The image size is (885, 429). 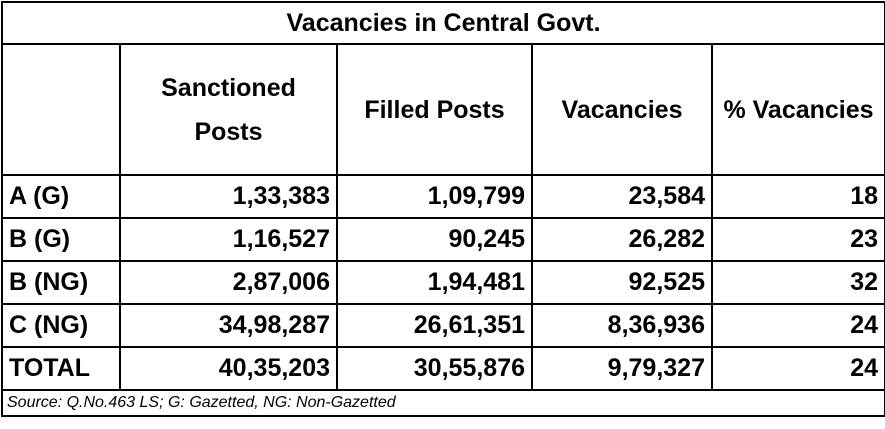 What do you see at coordinates (61, 109) in the screenshot?
I see `corner-cell` at bounding box center [61, 109].